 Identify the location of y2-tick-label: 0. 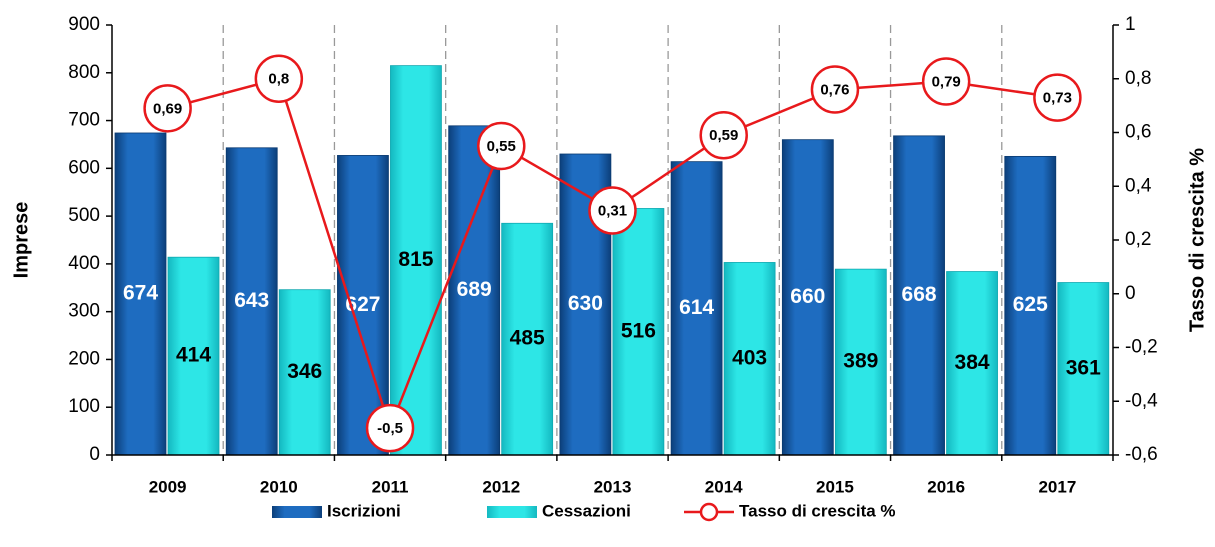
(1130, 293).